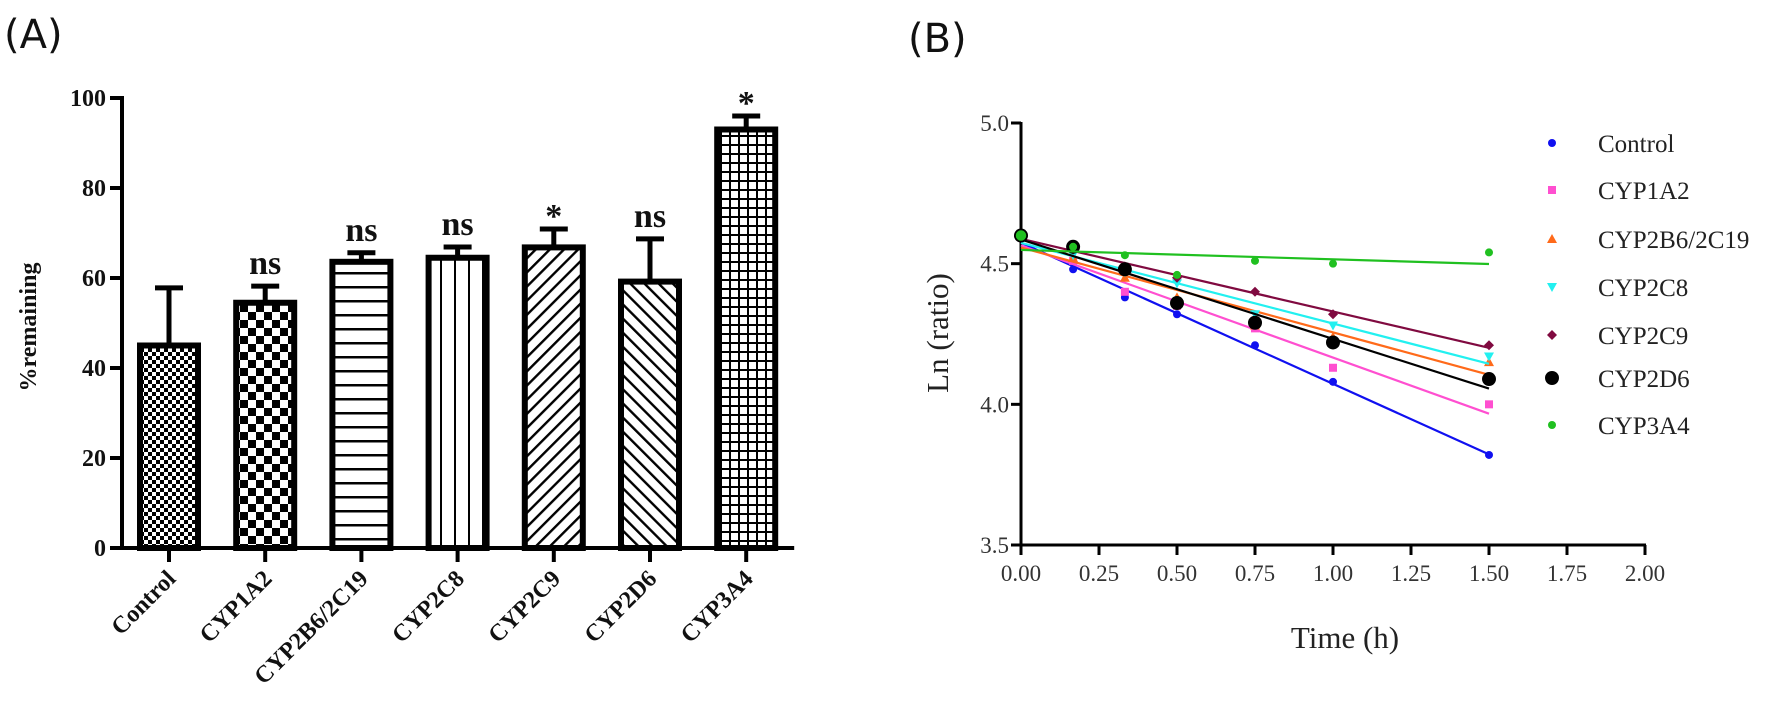  Describe the element at coordinates (1177, 573) in the screenshot. I see `x-tick-label: 0.50` at that location.